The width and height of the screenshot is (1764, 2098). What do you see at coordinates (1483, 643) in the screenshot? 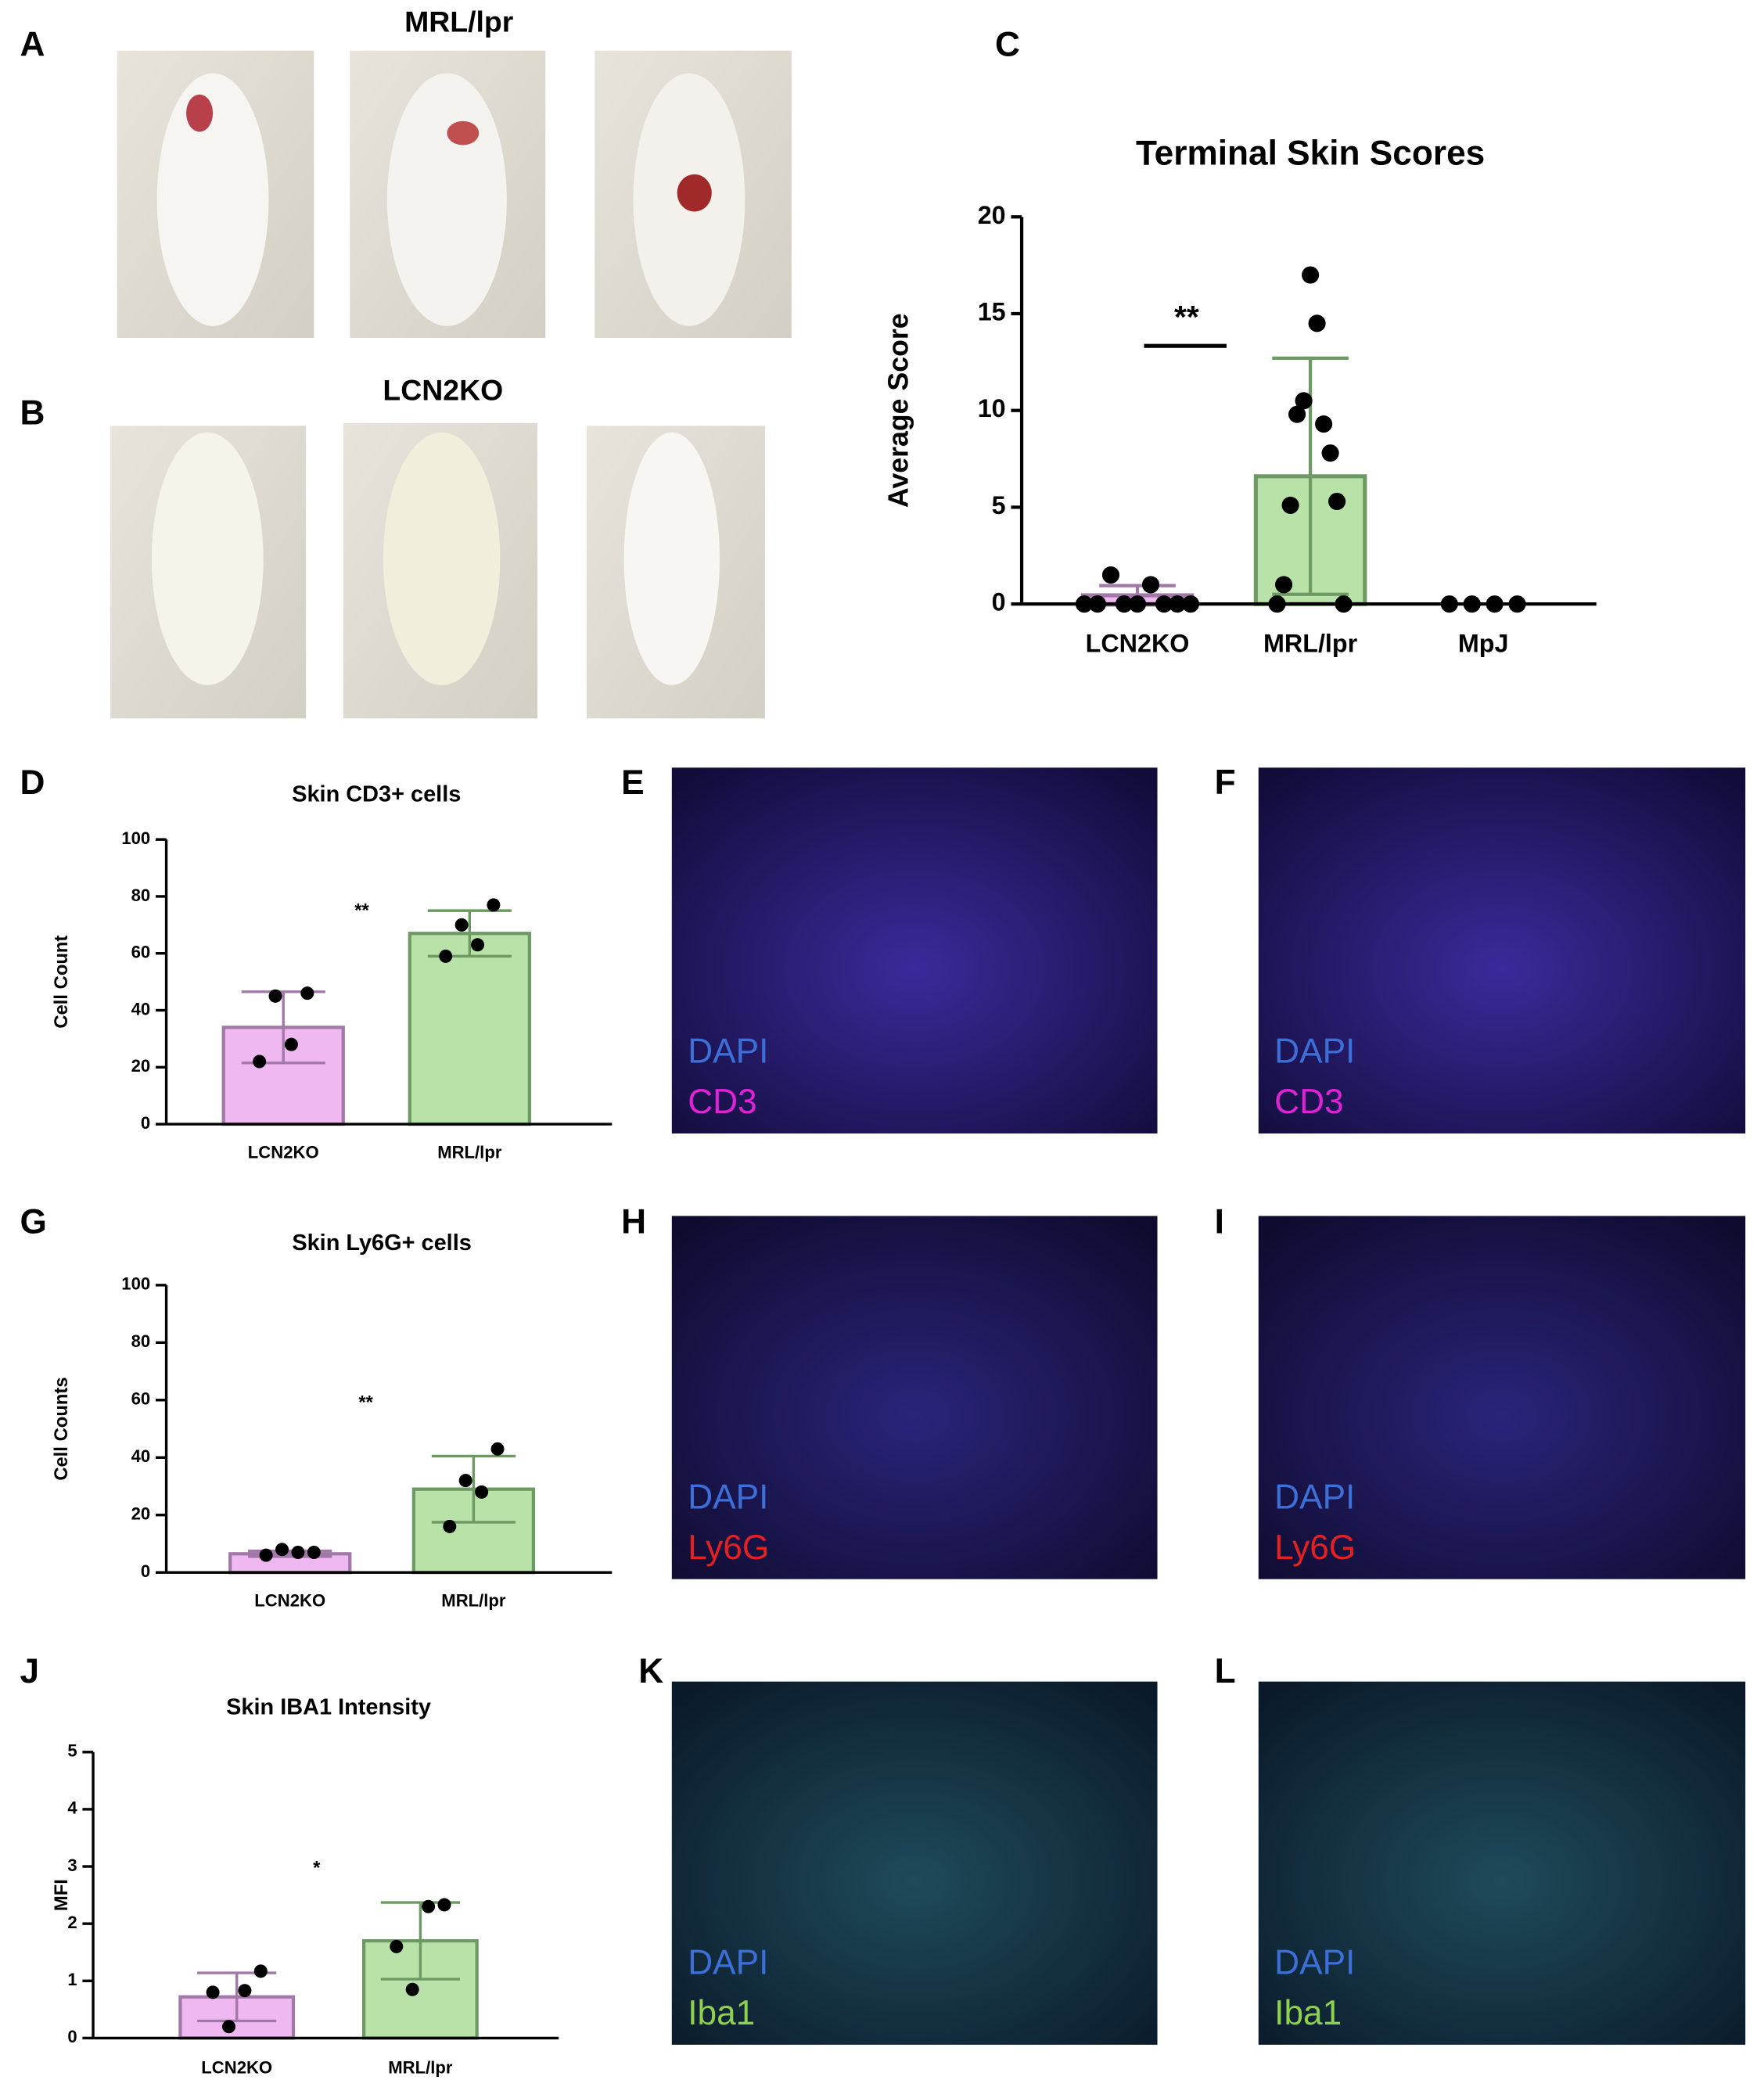
I see `x-tick-label: MpJ` at bounding box center [1483, 643].